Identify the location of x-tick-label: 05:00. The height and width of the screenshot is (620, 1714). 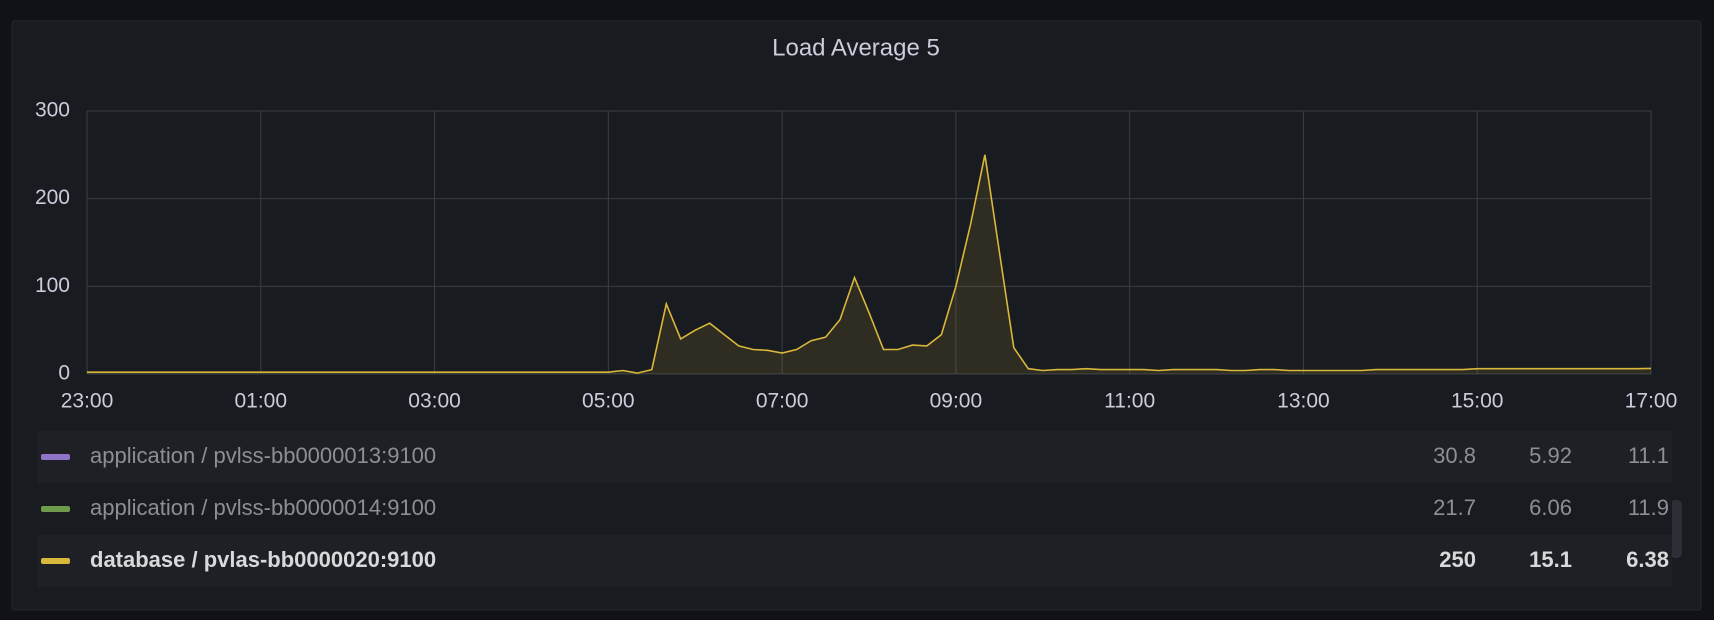
(608, 401).